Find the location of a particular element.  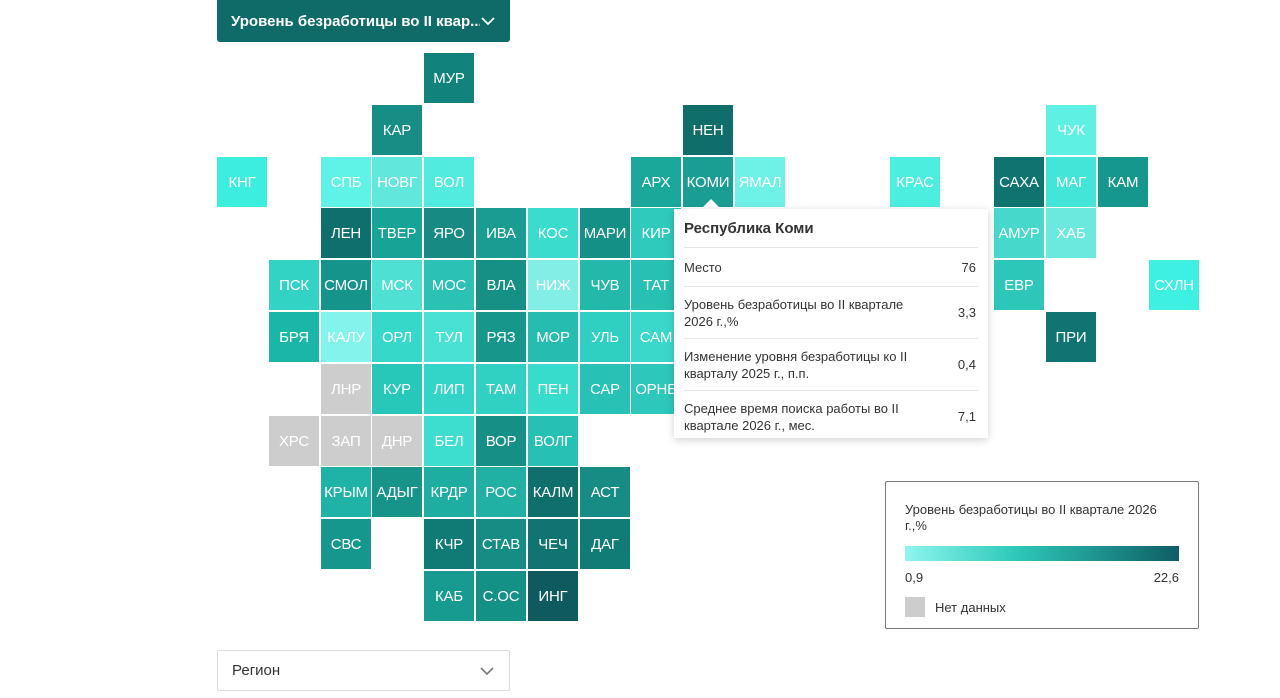

tooltip-row-value: 3,3 is located at coordinates (966, 312).